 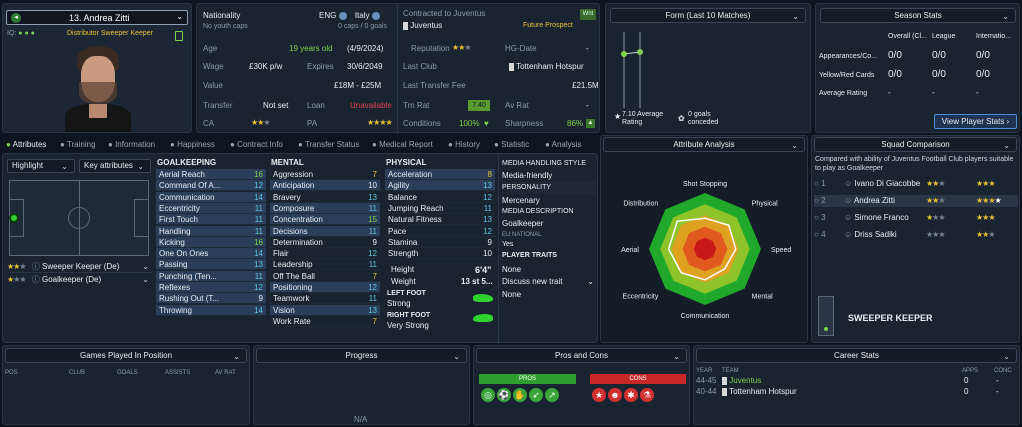 What do you see at coordinates (440, 197) in the screenshot?
I see `attribute-row: Balance 12` at bounding box center [440, 197].